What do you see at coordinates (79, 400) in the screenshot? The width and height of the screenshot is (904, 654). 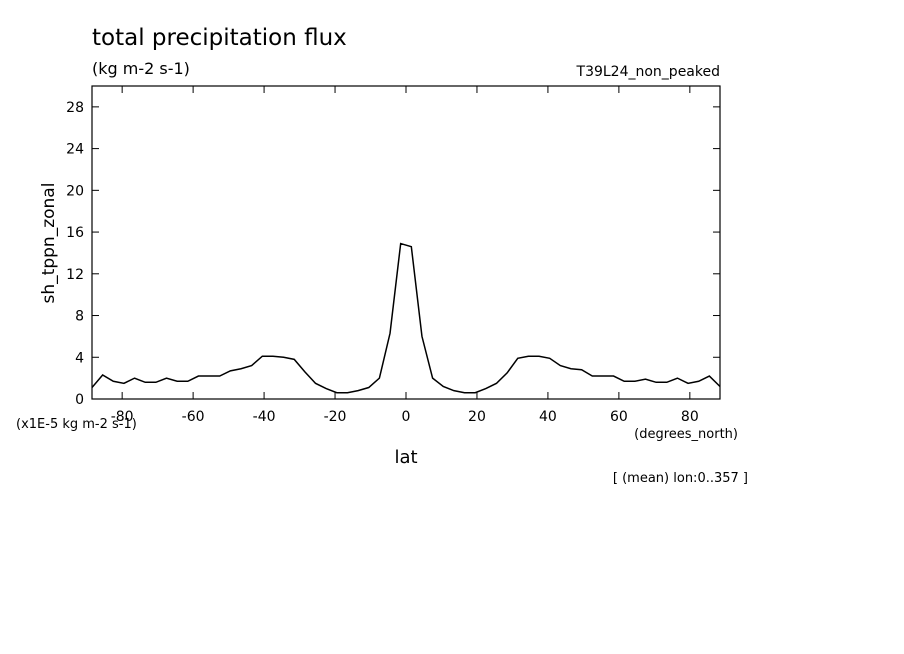 I see `y-tick-label: 0` at bounding box center [79, 400].